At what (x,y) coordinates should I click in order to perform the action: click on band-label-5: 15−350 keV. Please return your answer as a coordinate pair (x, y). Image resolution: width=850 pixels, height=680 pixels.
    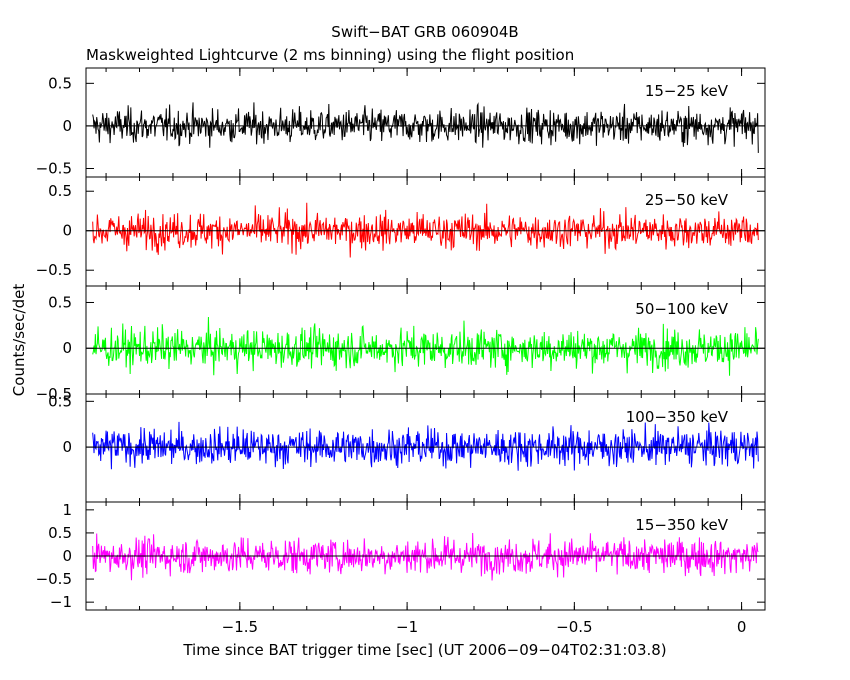
    Looking at the image, I should click on (681, 525).